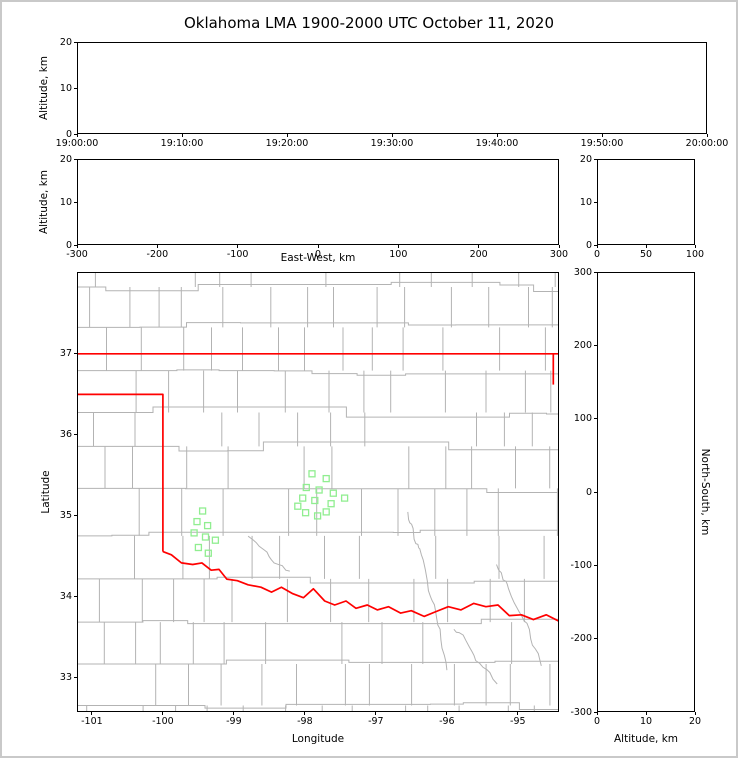 Image resolution: width=738 pixels, height=758 pixels. I want to click on tick-label: 19:30:00, so click(392, 143).